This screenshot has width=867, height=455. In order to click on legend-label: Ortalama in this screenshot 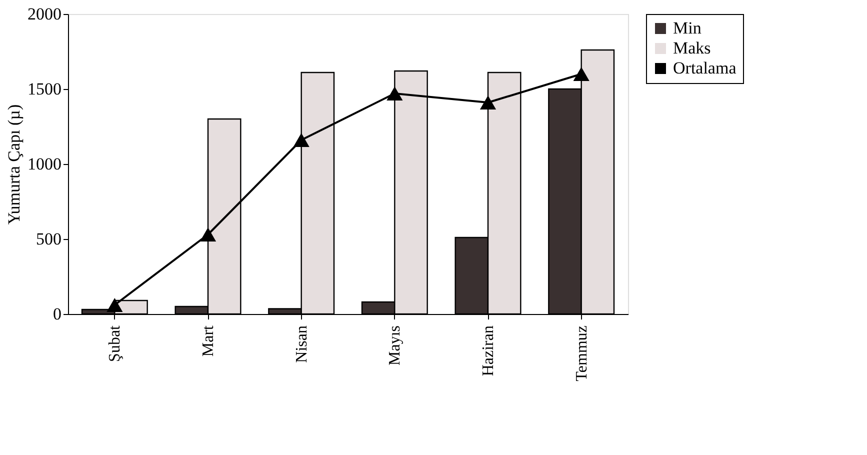, I will do `click(705, 68)`.